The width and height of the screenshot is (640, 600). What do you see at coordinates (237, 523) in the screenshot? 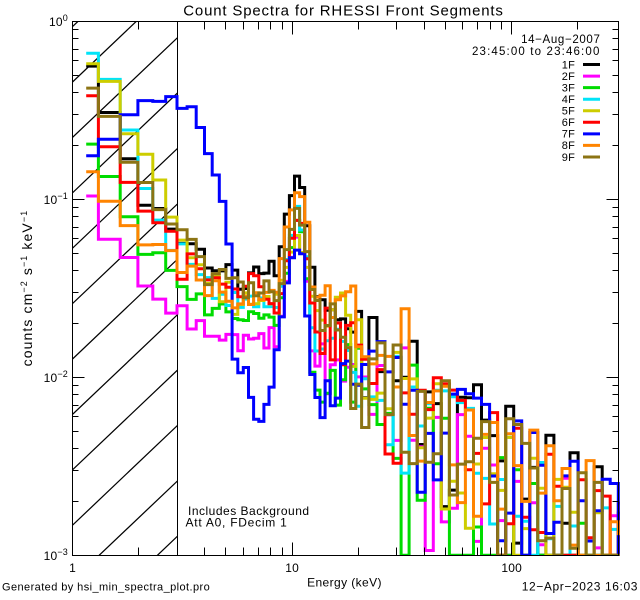
I see `svg-text: Att A0, FDecim 1` at bounding box center [237, 523].